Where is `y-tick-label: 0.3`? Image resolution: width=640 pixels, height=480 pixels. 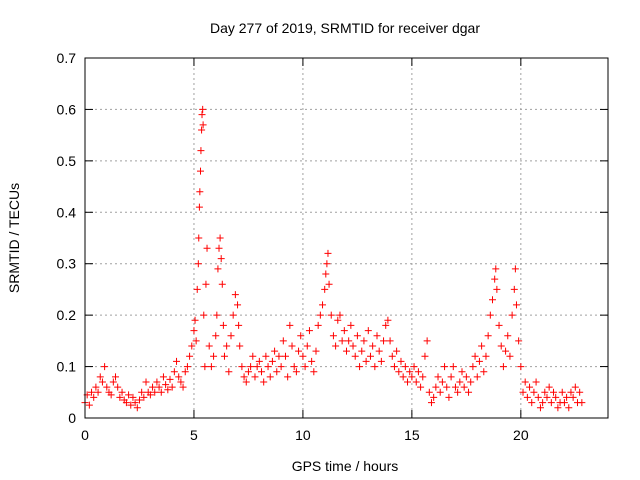
y-tick-label: 0.3 is located at coordinates (67, 264).